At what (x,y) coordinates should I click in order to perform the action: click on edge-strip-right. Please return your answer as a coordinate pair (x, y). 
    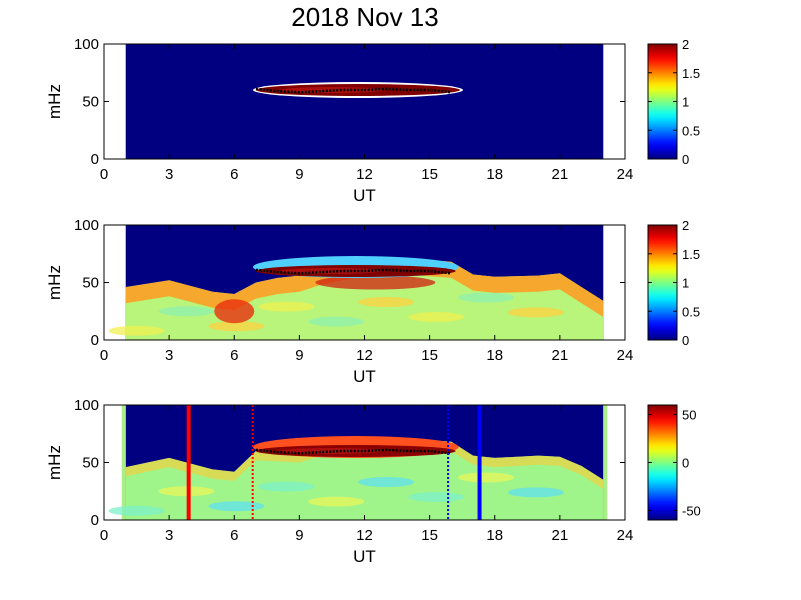
    Looking at the image, I should click on (605, 462).